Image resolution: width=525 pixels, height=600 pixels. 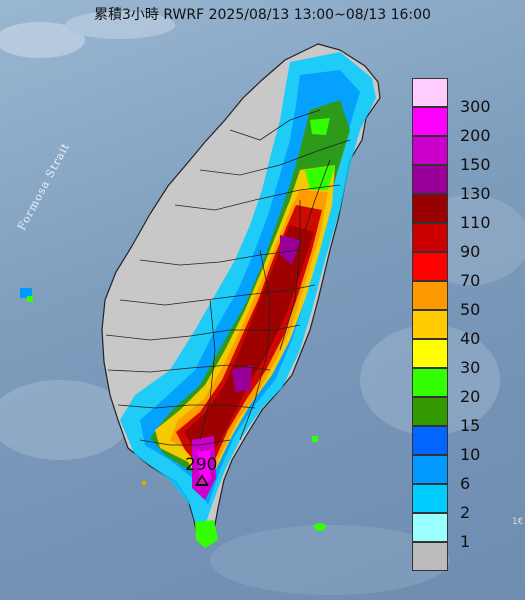 I want to click on peak-triangle-icon, so click(x=202, y=480).